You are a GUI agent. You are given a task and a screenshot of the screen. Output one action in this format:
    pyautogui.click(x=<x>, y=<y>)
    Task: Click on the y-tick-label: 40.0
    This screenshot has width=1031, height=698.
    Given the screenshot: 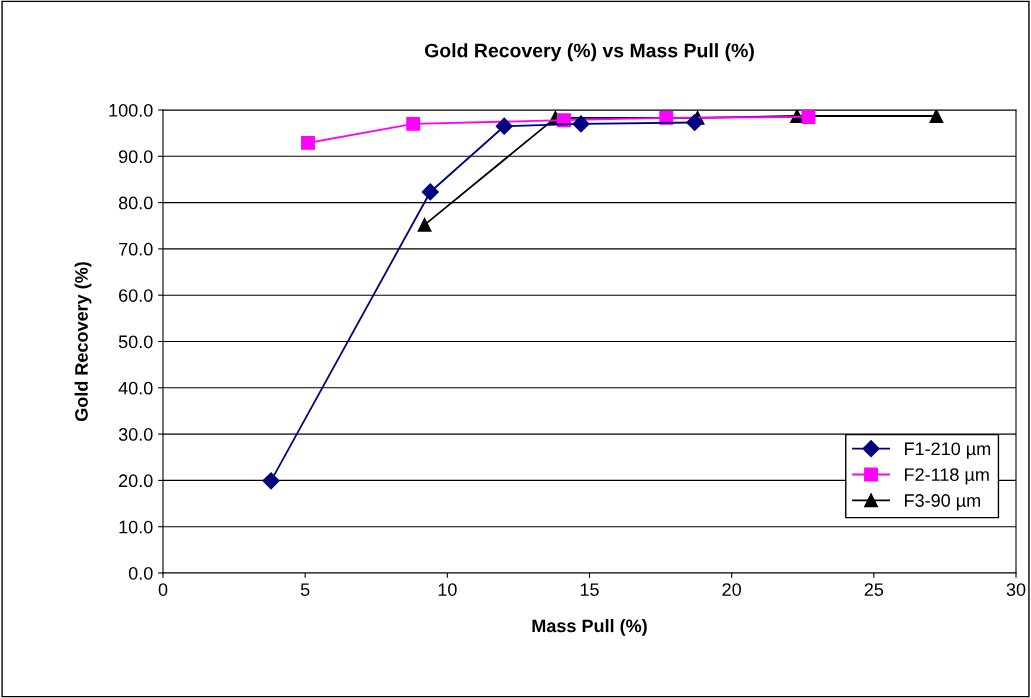 What is the action you would take?
    pyautogui.click(x=135, y=388)
    